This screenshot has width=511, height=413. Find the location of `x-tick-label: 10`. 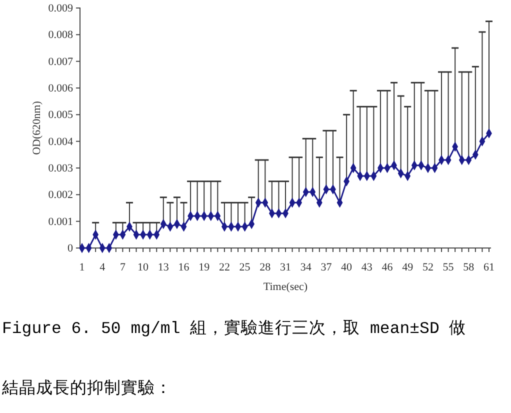

x-tick-label: 10 is located at coordinates (144, 267).